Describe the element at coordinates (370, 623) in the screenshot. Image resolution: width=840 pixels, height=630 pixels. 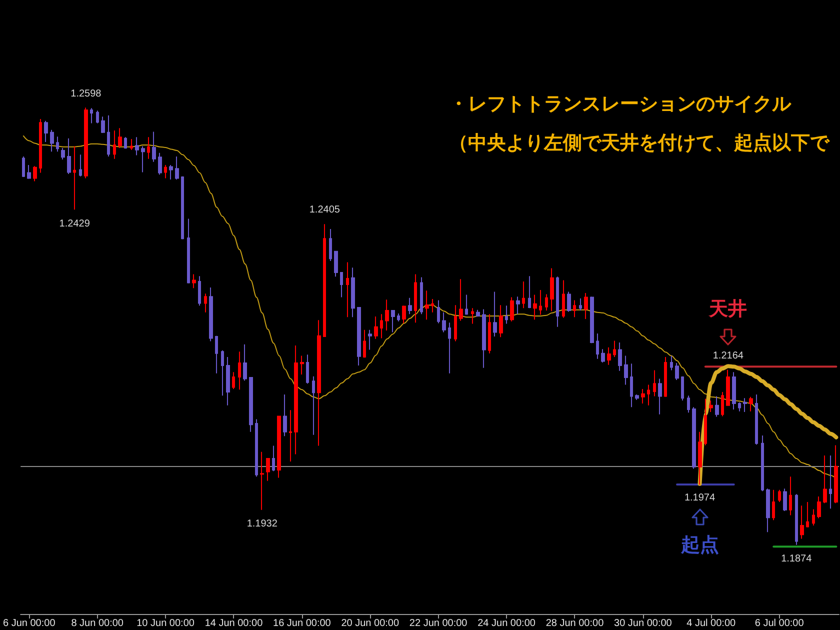
I see `x-tick-label: 20 Jun 00:00` at that location.